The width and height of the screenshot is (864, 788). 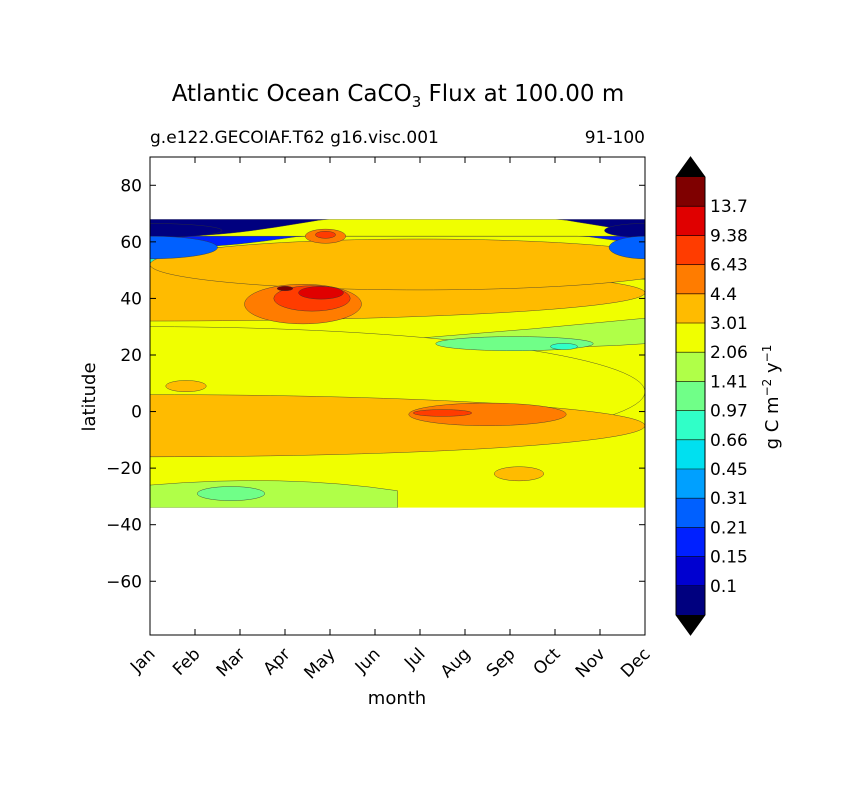 What do you see at coordinates (124, 526) in the screenshot?
I see `y-tick-label: −40` at bounding box center [124, 526].